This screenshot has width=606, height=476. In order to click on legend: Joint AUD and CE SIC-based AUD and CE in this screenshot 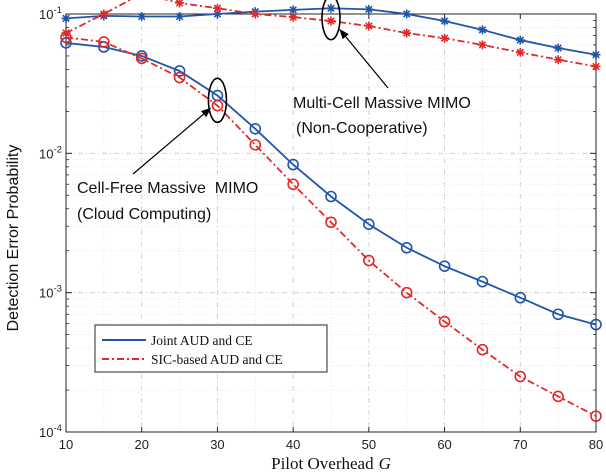, I will do `click(211, 348)`.